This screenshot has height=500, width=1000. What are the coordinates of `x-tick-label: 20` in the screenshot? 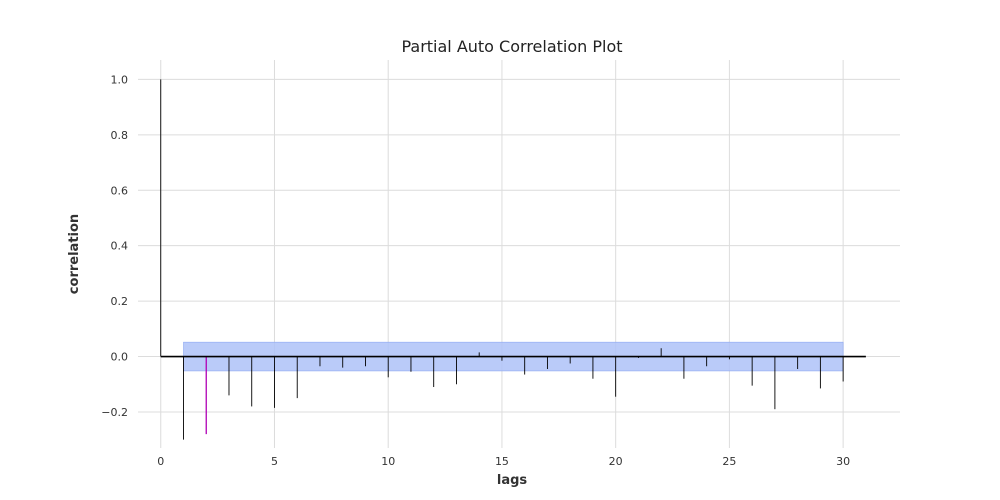 It's located at (616, 461).